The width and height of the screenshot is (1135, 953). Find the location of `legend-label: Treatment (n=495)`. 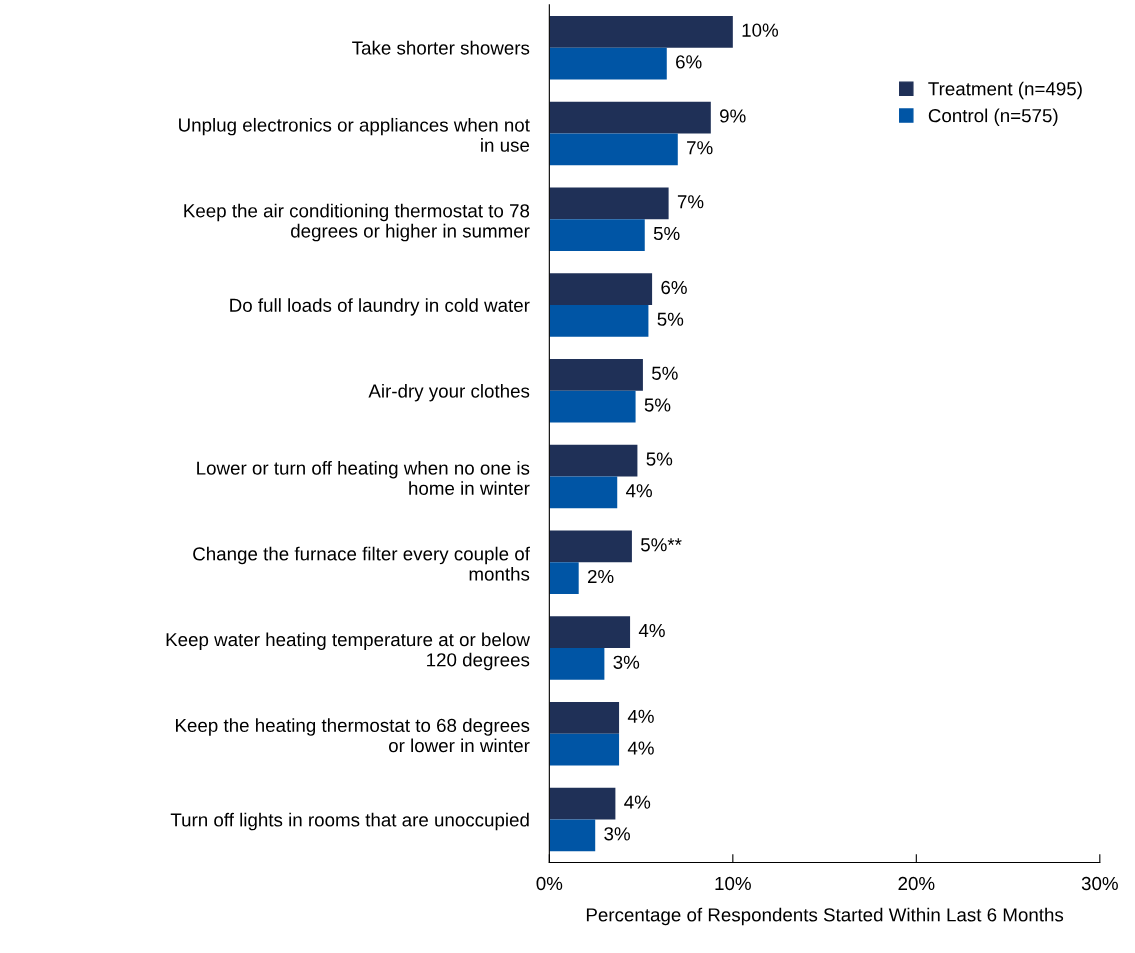

legend-label: Treatment (n=495) is located at coordinates (1005, 90).